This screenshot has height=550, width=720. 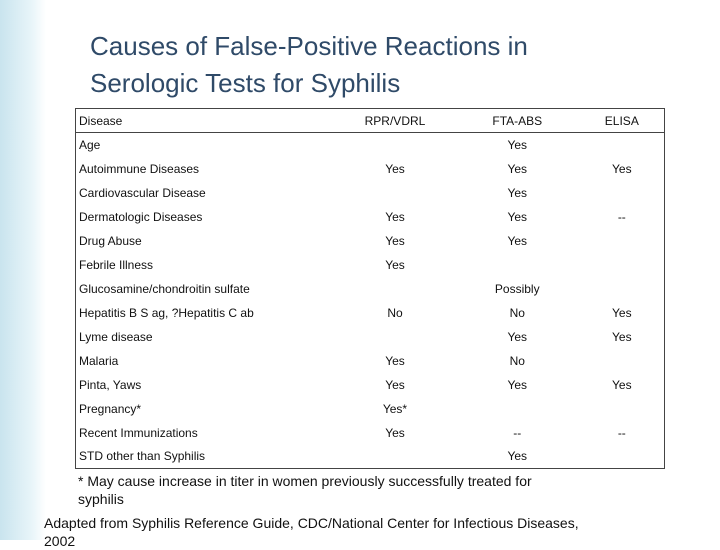 I want to click on disease-cell: Febrile Illness, so click(x=116, y=264).